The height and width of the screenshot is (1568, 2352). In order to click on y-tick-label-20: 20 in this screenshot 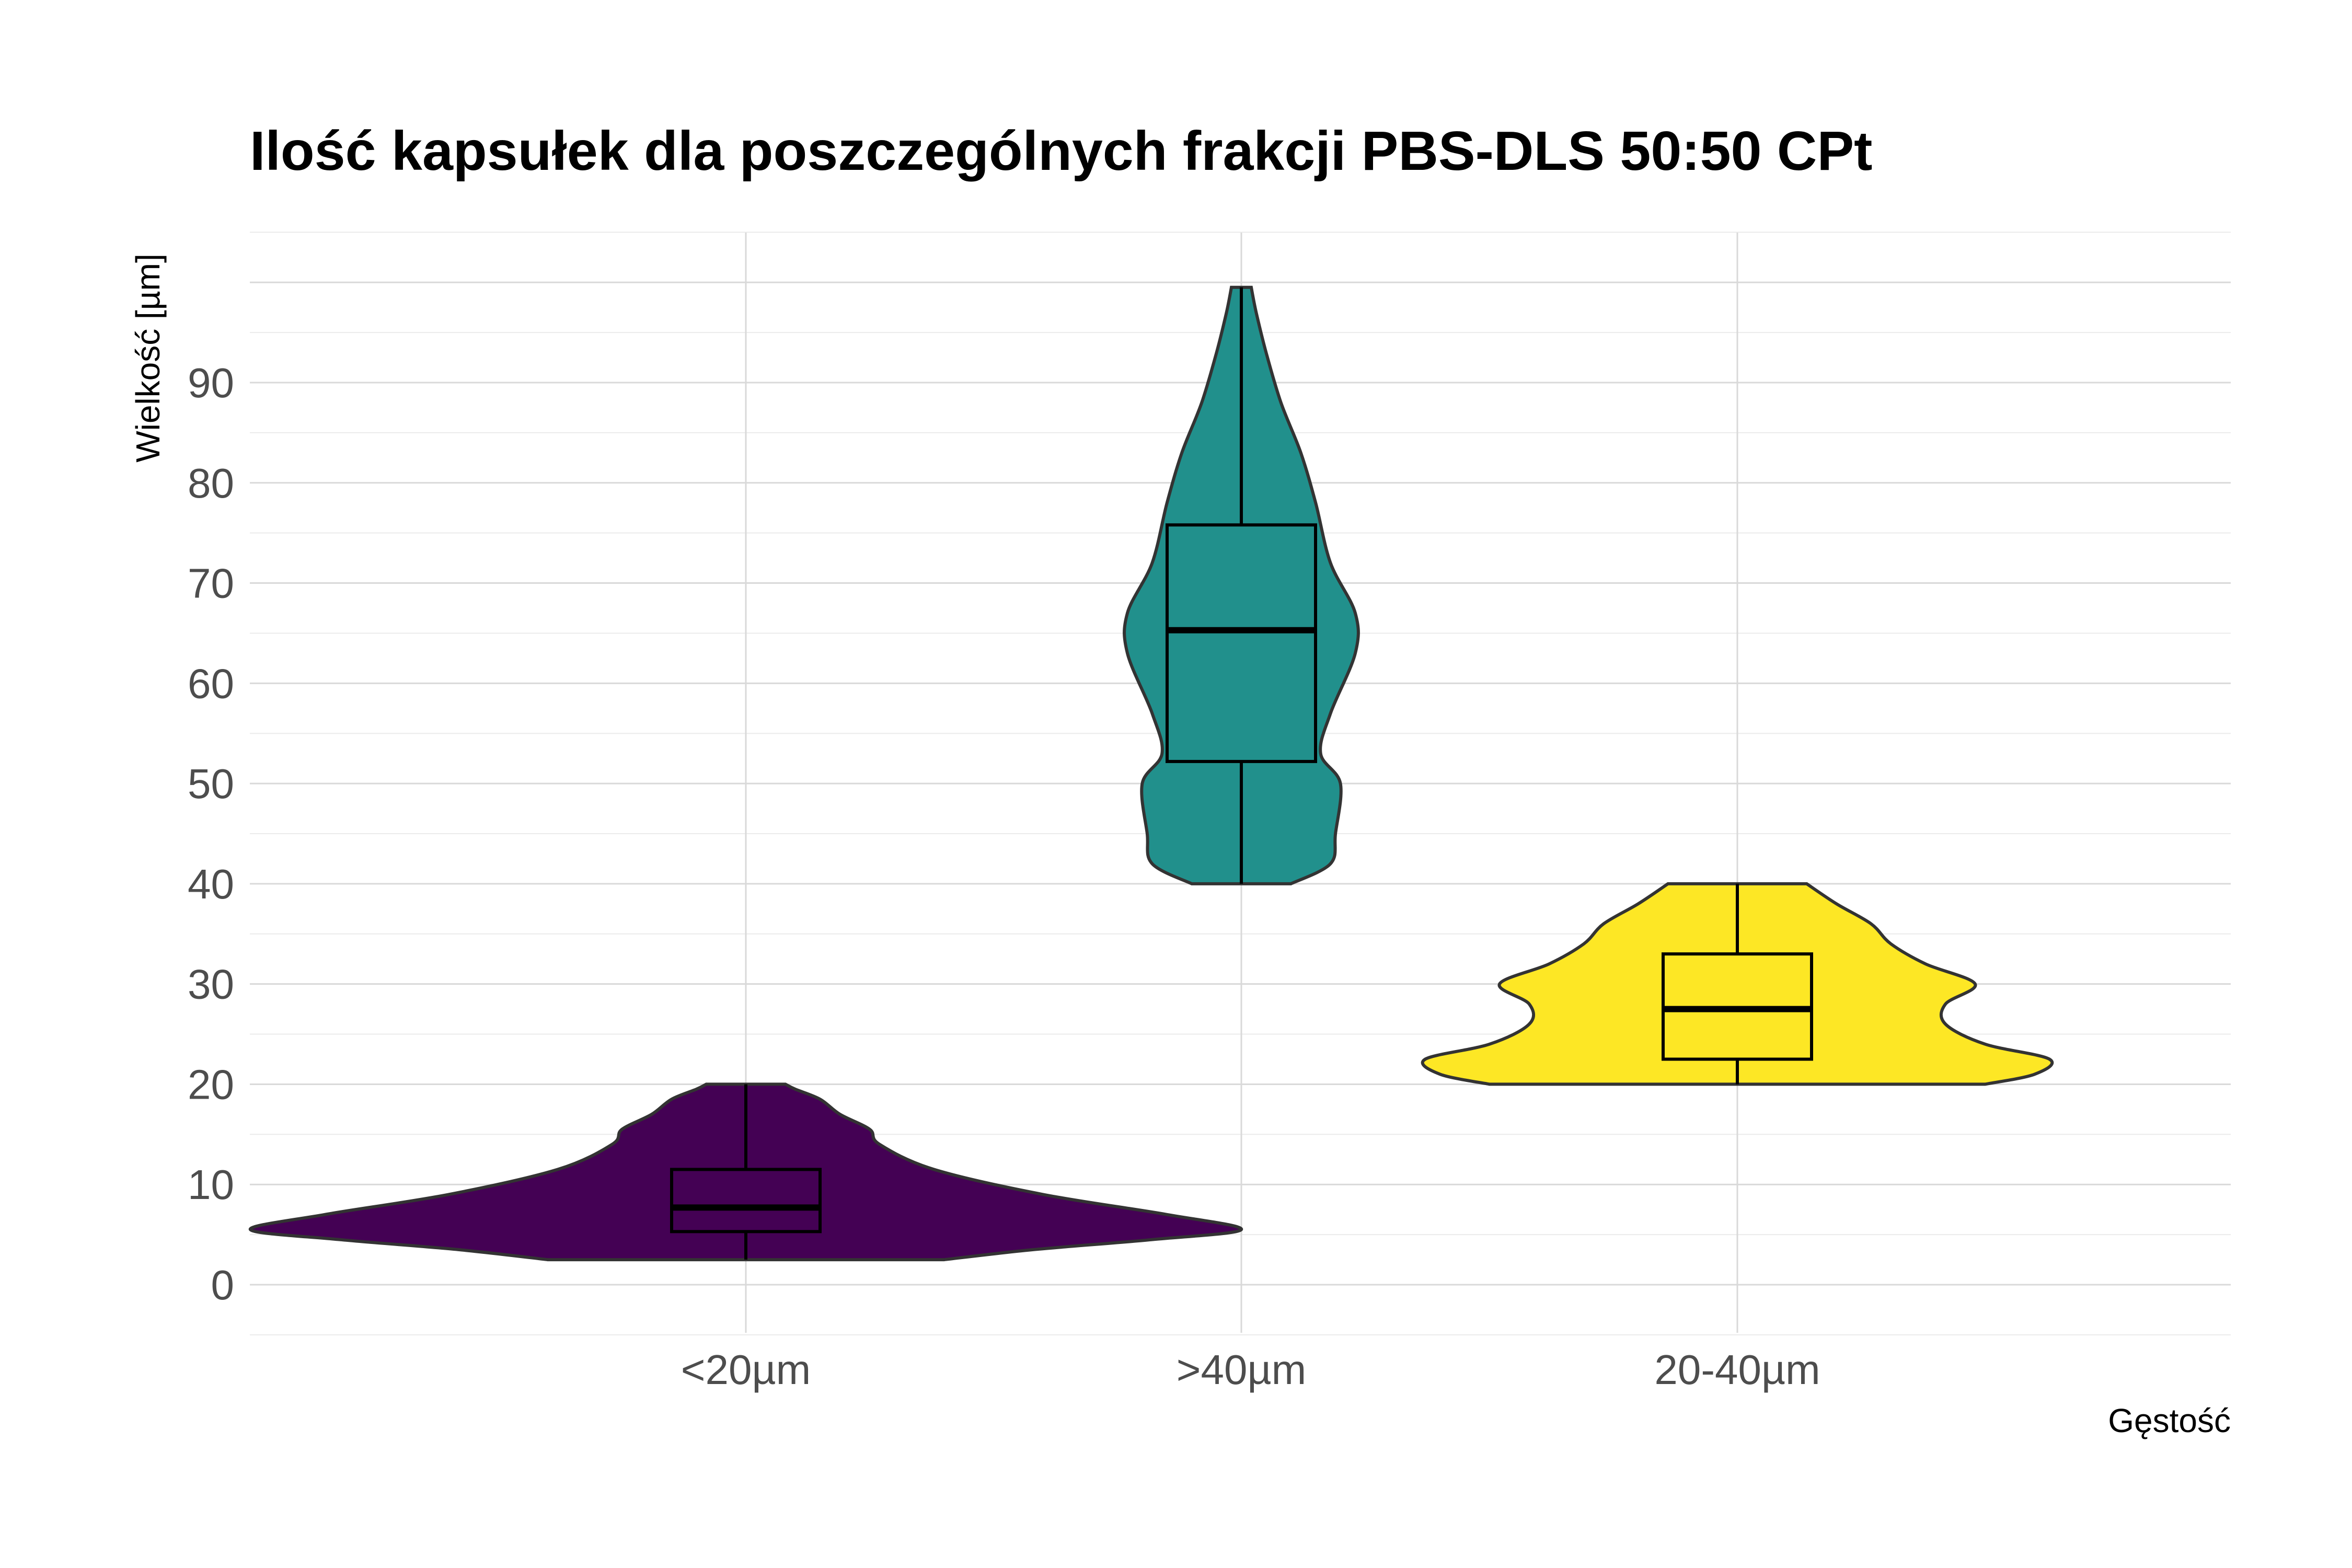, I will do `click(211, 1084)`.